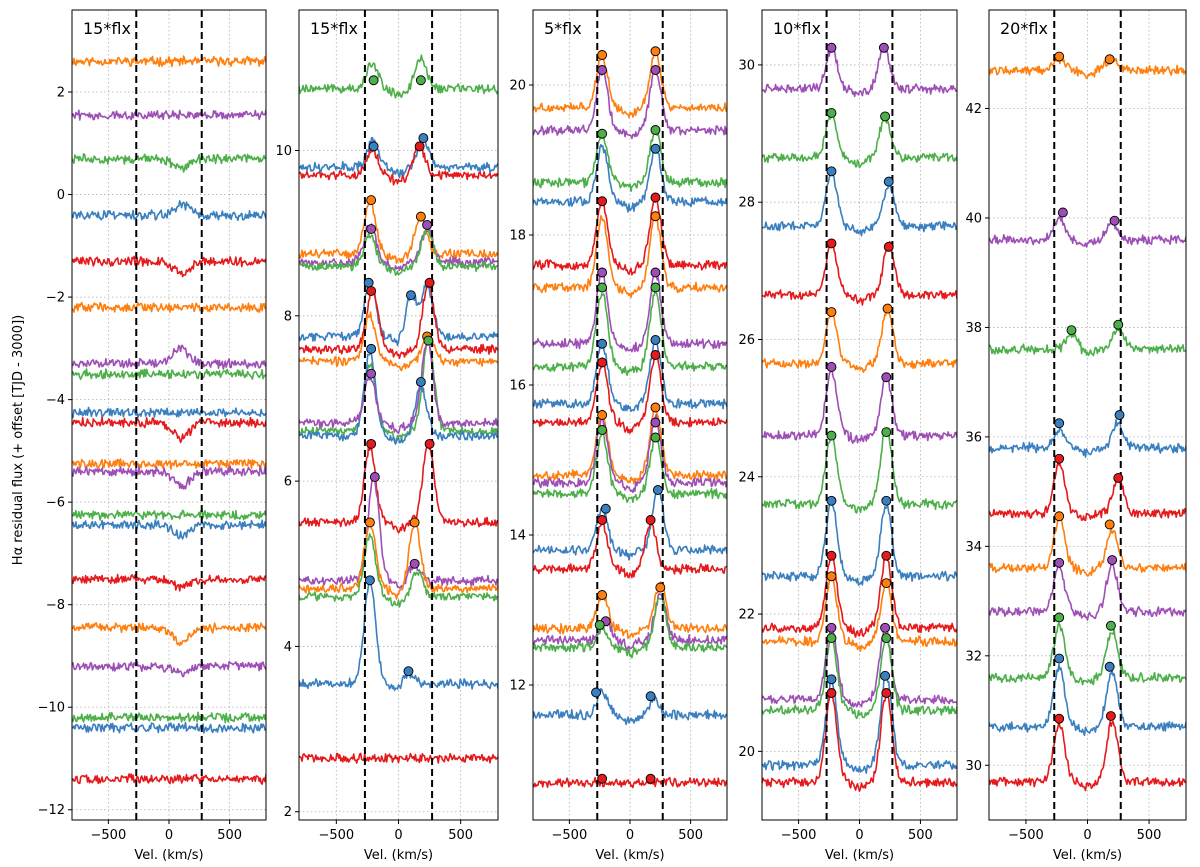  I want to click on y-axis-label: Hα residual flux (+ offset [TJD - 3000]), so click(18, 440).